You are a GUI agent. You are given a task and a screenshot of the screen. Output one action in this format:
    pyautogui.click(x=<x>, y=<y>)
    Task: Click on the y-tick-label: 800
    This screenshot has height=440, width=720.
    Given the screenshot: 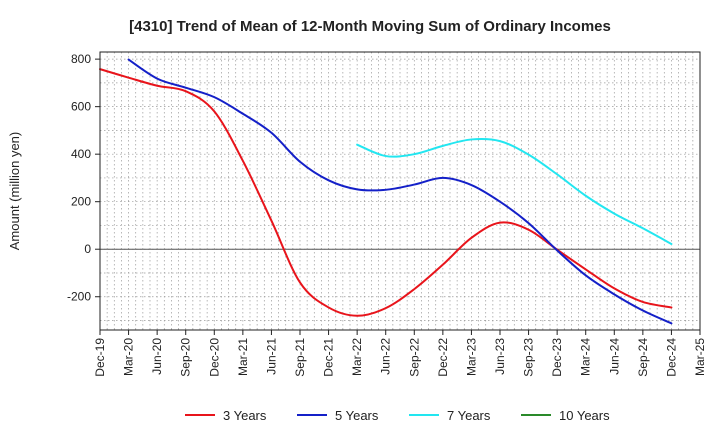 What is the action you would take?
    pyautogui.click(x=81, y=59)
    